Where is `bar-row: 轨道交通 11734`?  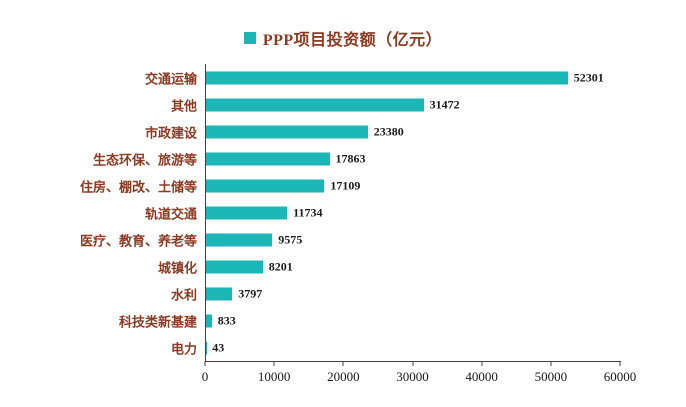
bar-row: 轨道交通 11734 is located at coordinates (383, 212).